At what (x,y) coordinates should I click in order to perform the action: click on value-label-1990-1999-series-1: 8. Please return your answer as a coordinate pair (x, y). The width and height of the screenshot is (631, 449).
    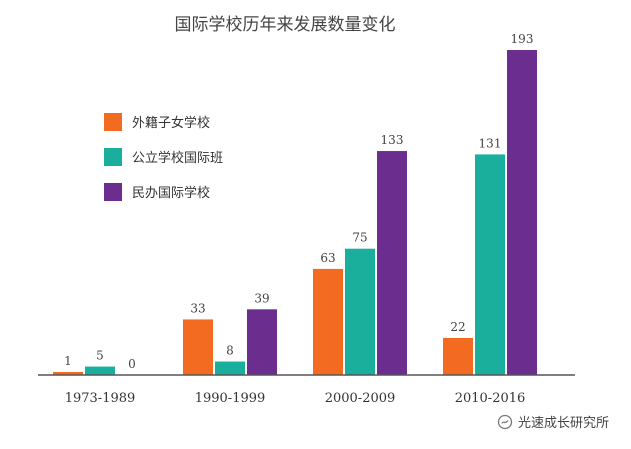
    Looking at the image, I should click on (230, 351).